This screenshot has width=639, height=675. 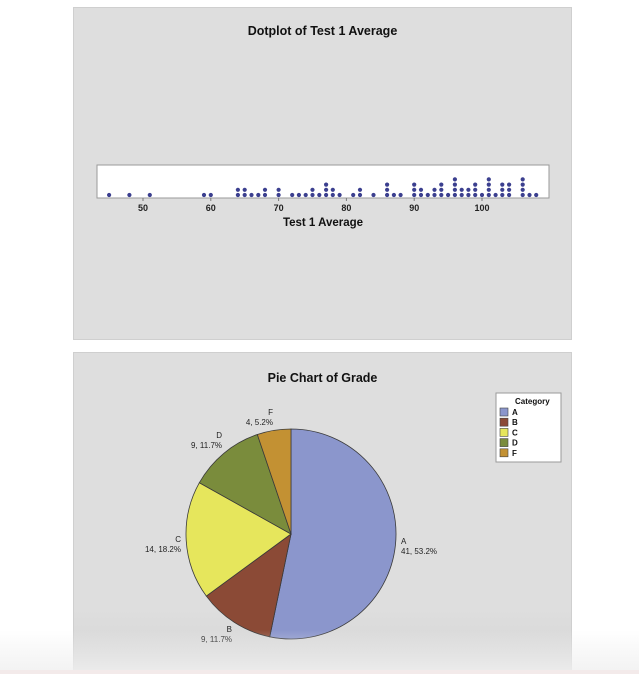 What do you see at coordinates (259, 422) in the screenshot?
I see `pie-label-f-value: 4, 5.2%` at bounding box center [259, 422].